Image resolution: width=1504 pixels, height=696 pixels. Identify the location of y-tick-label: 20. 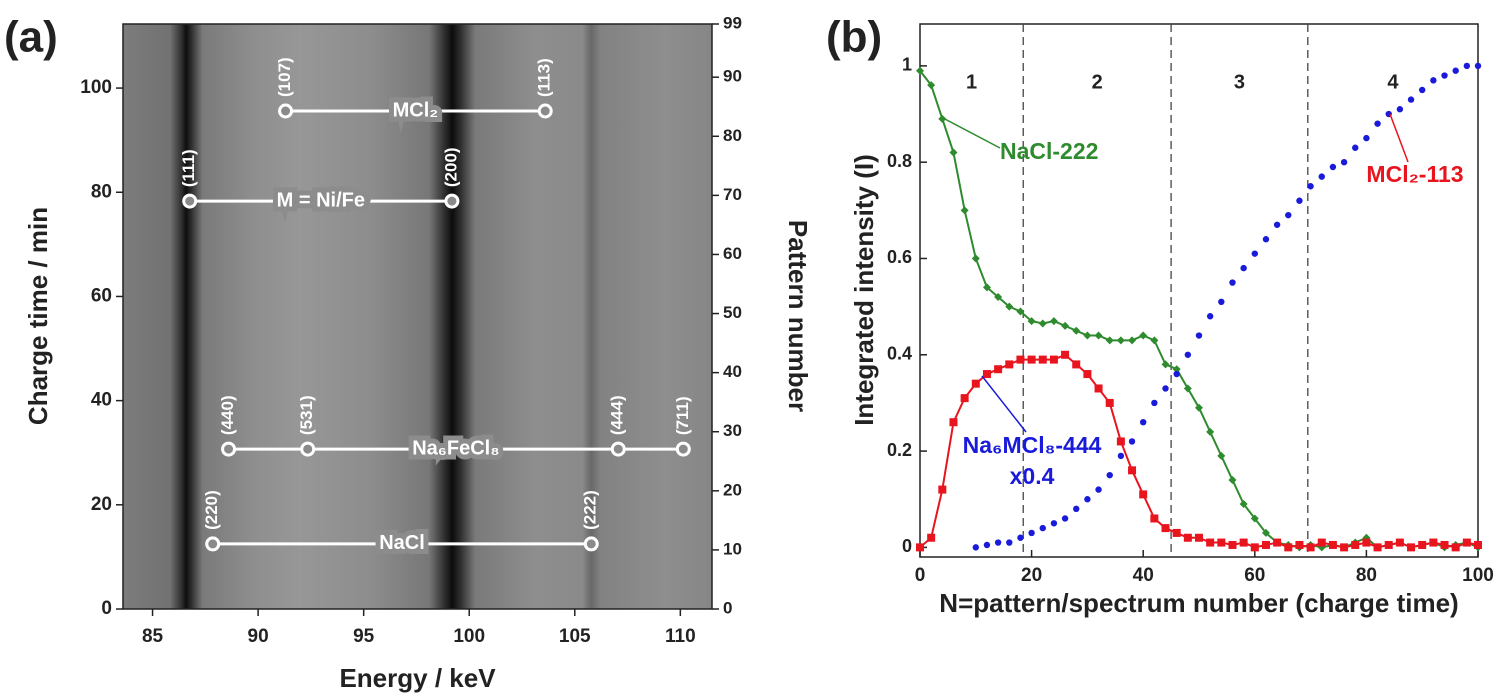
(101, 504).